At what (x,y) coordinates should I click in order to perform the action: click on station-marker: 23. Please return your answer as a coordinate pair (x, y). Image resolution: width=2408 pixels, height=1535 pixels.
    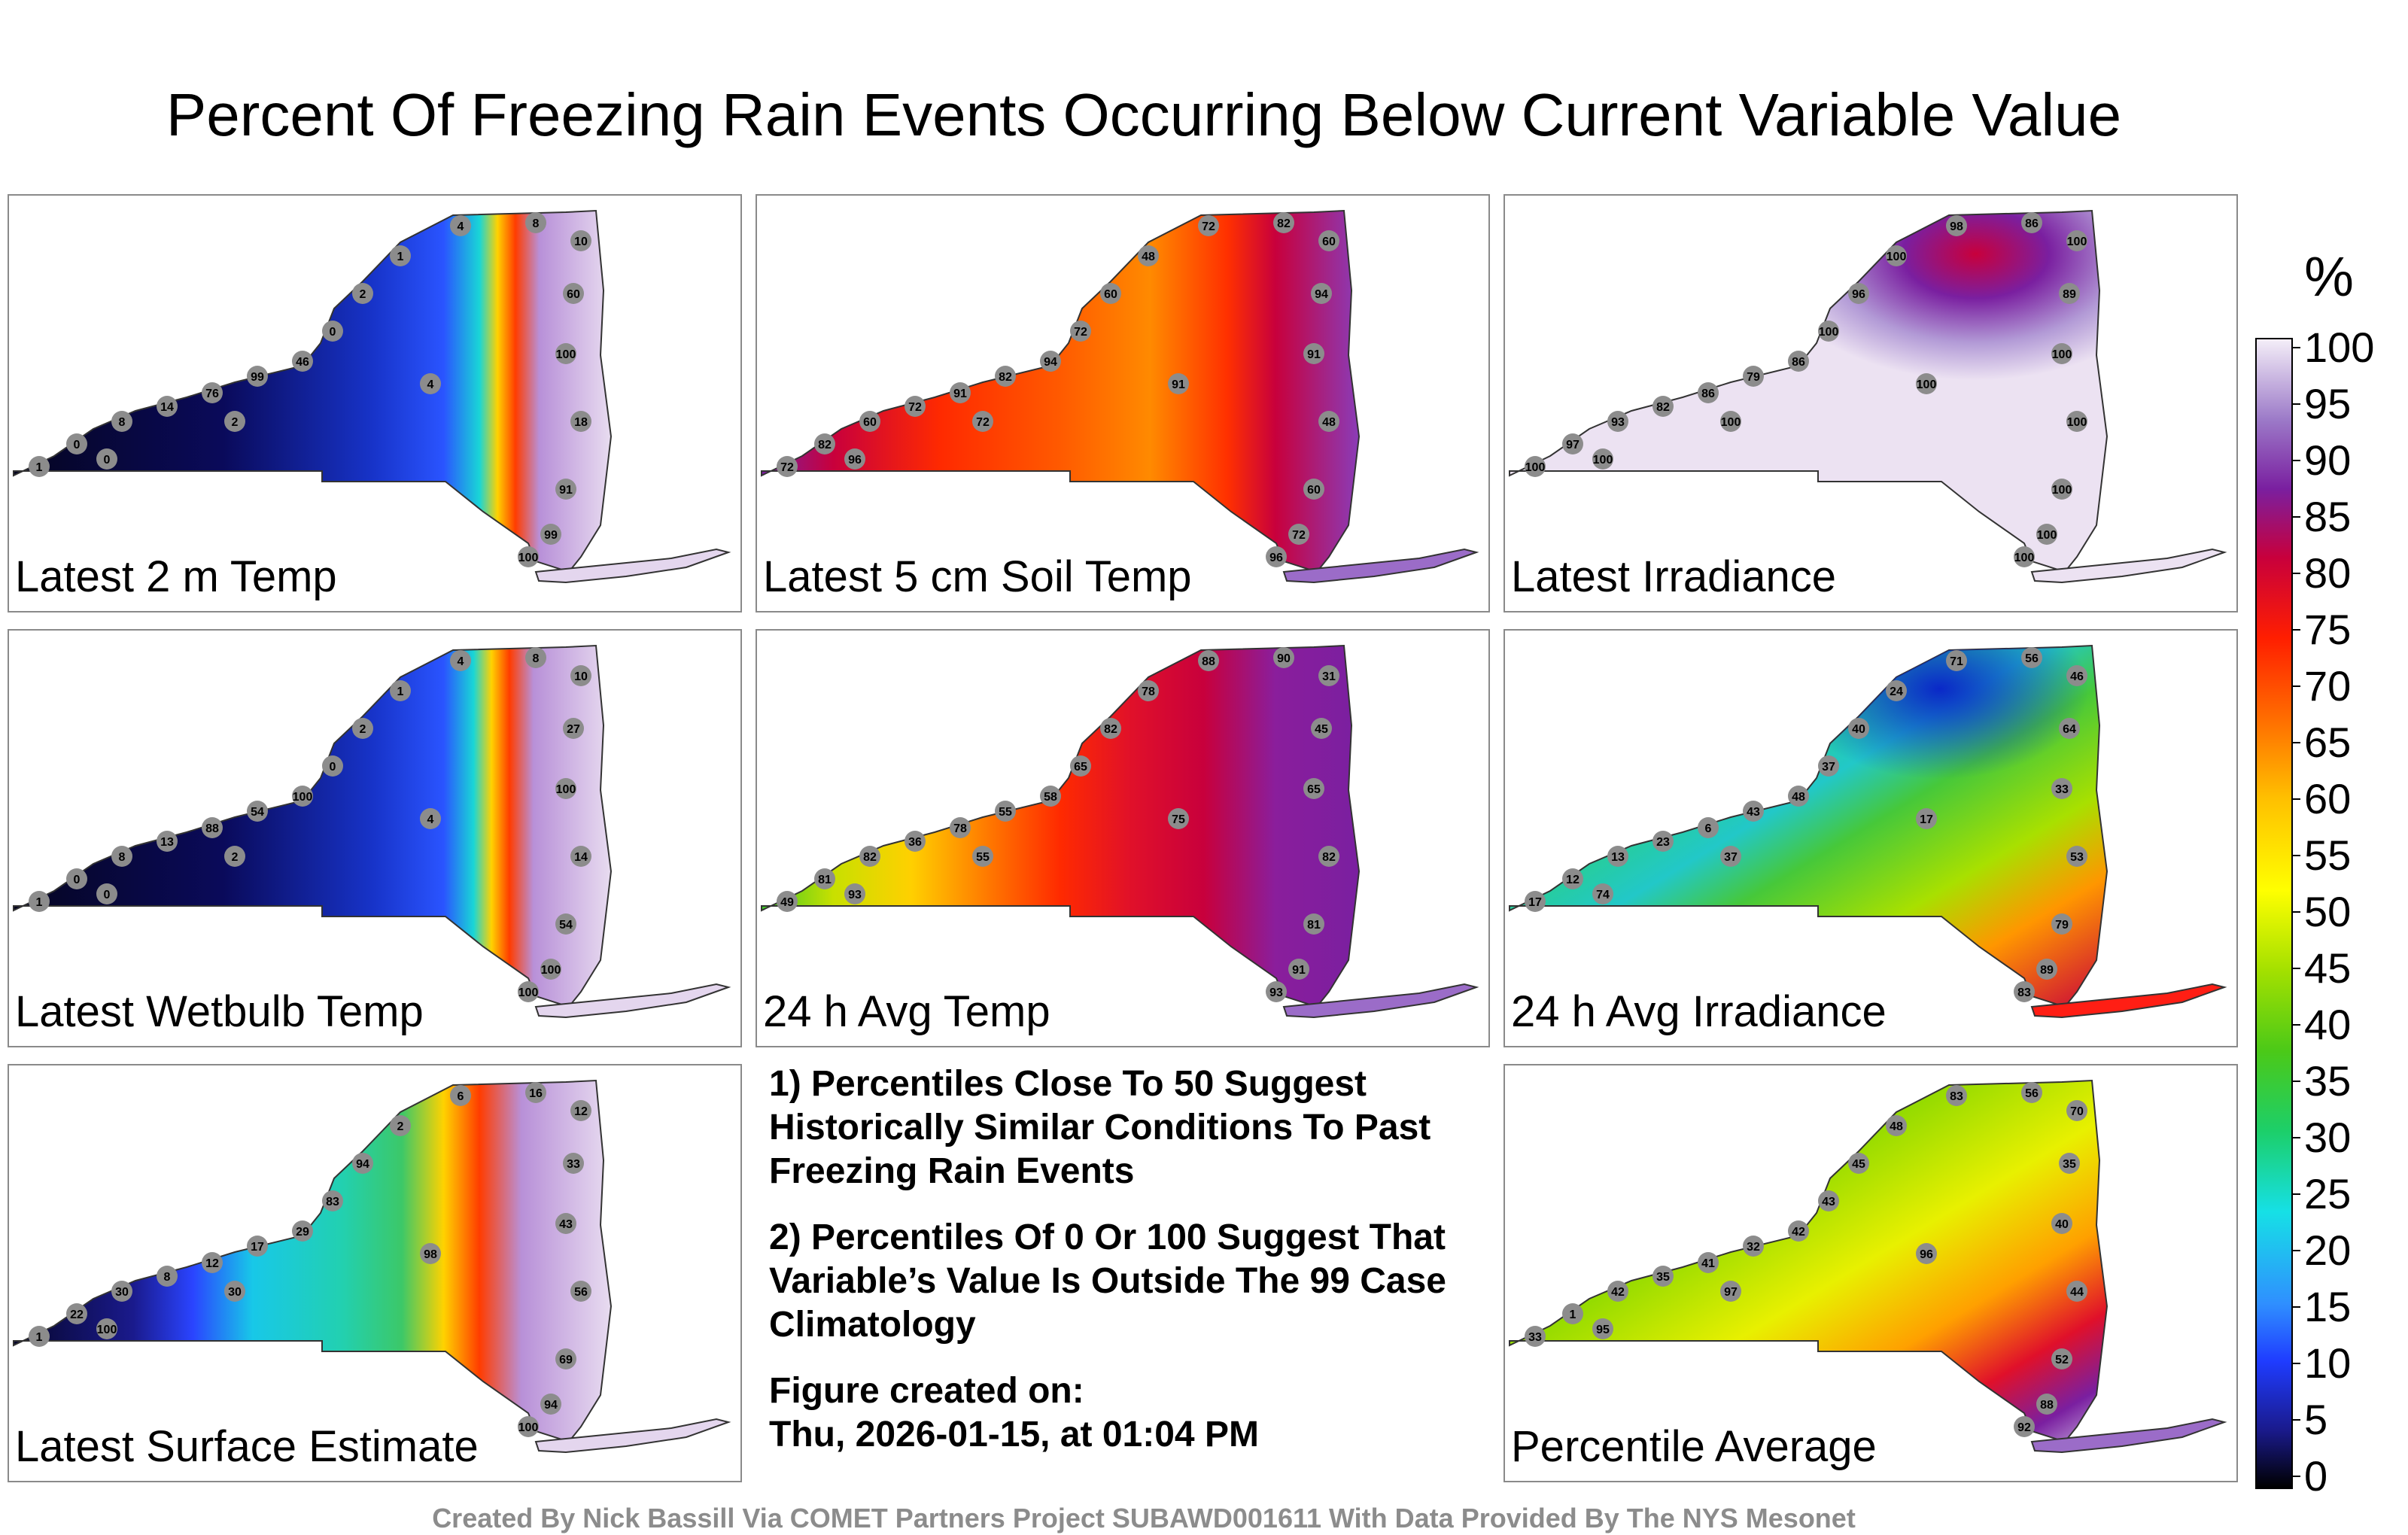
    Looking at the image, I should click on (1663, 841).